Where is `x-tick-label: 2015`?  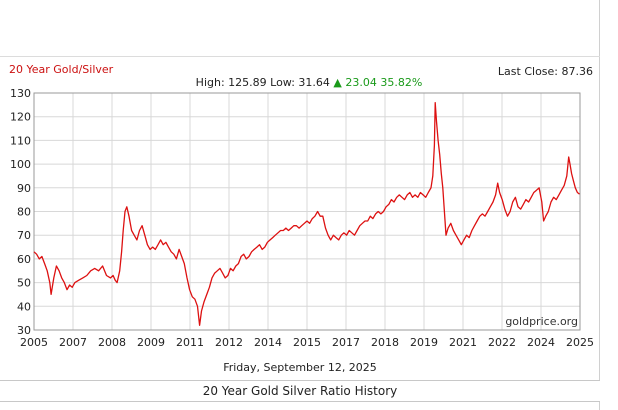
x-tick-label: 2015 is located at coordinates (307, 342).